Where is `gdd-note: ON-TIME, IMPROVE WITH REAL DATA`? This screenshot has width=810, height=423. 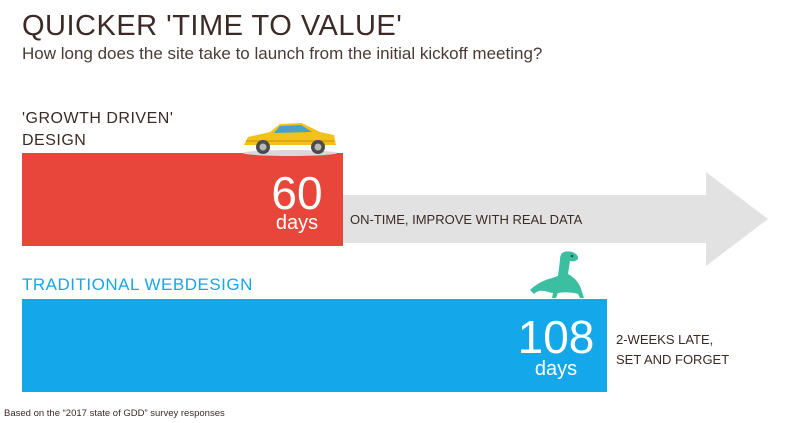
gdd-note: ON-TIME, IMPROVE WITH REAL DATA is located at coordinates (466, 219).